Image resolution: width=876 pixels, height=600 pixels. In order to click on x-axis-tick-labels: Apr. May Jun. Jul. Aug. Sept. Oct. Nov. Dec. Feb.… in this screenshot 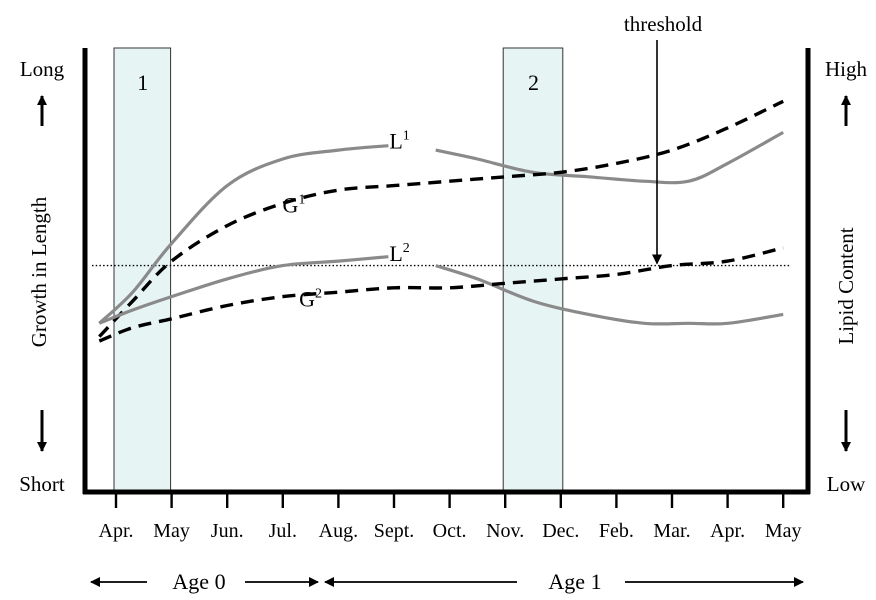, I will do `click(450, 531)`.